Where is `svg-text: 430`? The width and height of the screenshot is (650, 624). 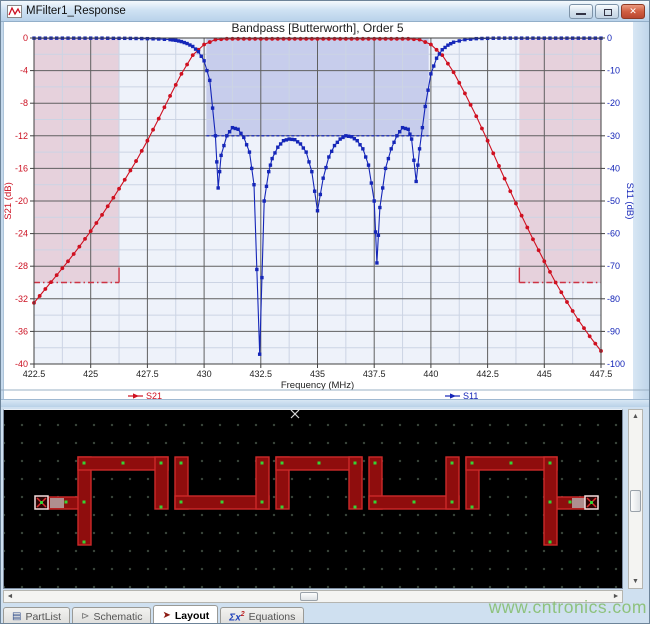
svg-text: 430 is located at coordinates (204, 374).